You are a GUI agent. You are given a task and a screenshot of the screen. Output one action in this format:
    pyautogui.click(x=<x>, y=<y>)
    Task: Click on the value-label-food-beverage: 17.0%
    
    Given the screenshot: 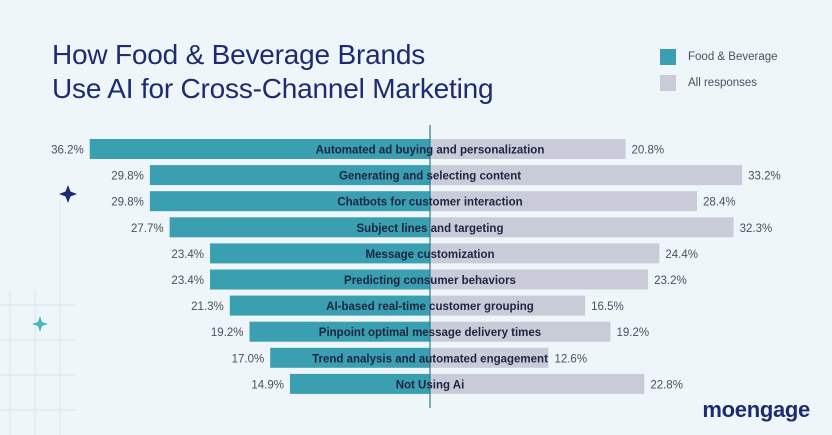 What is the action you would take?
    pyautogui.click(x=248, y=359)
    